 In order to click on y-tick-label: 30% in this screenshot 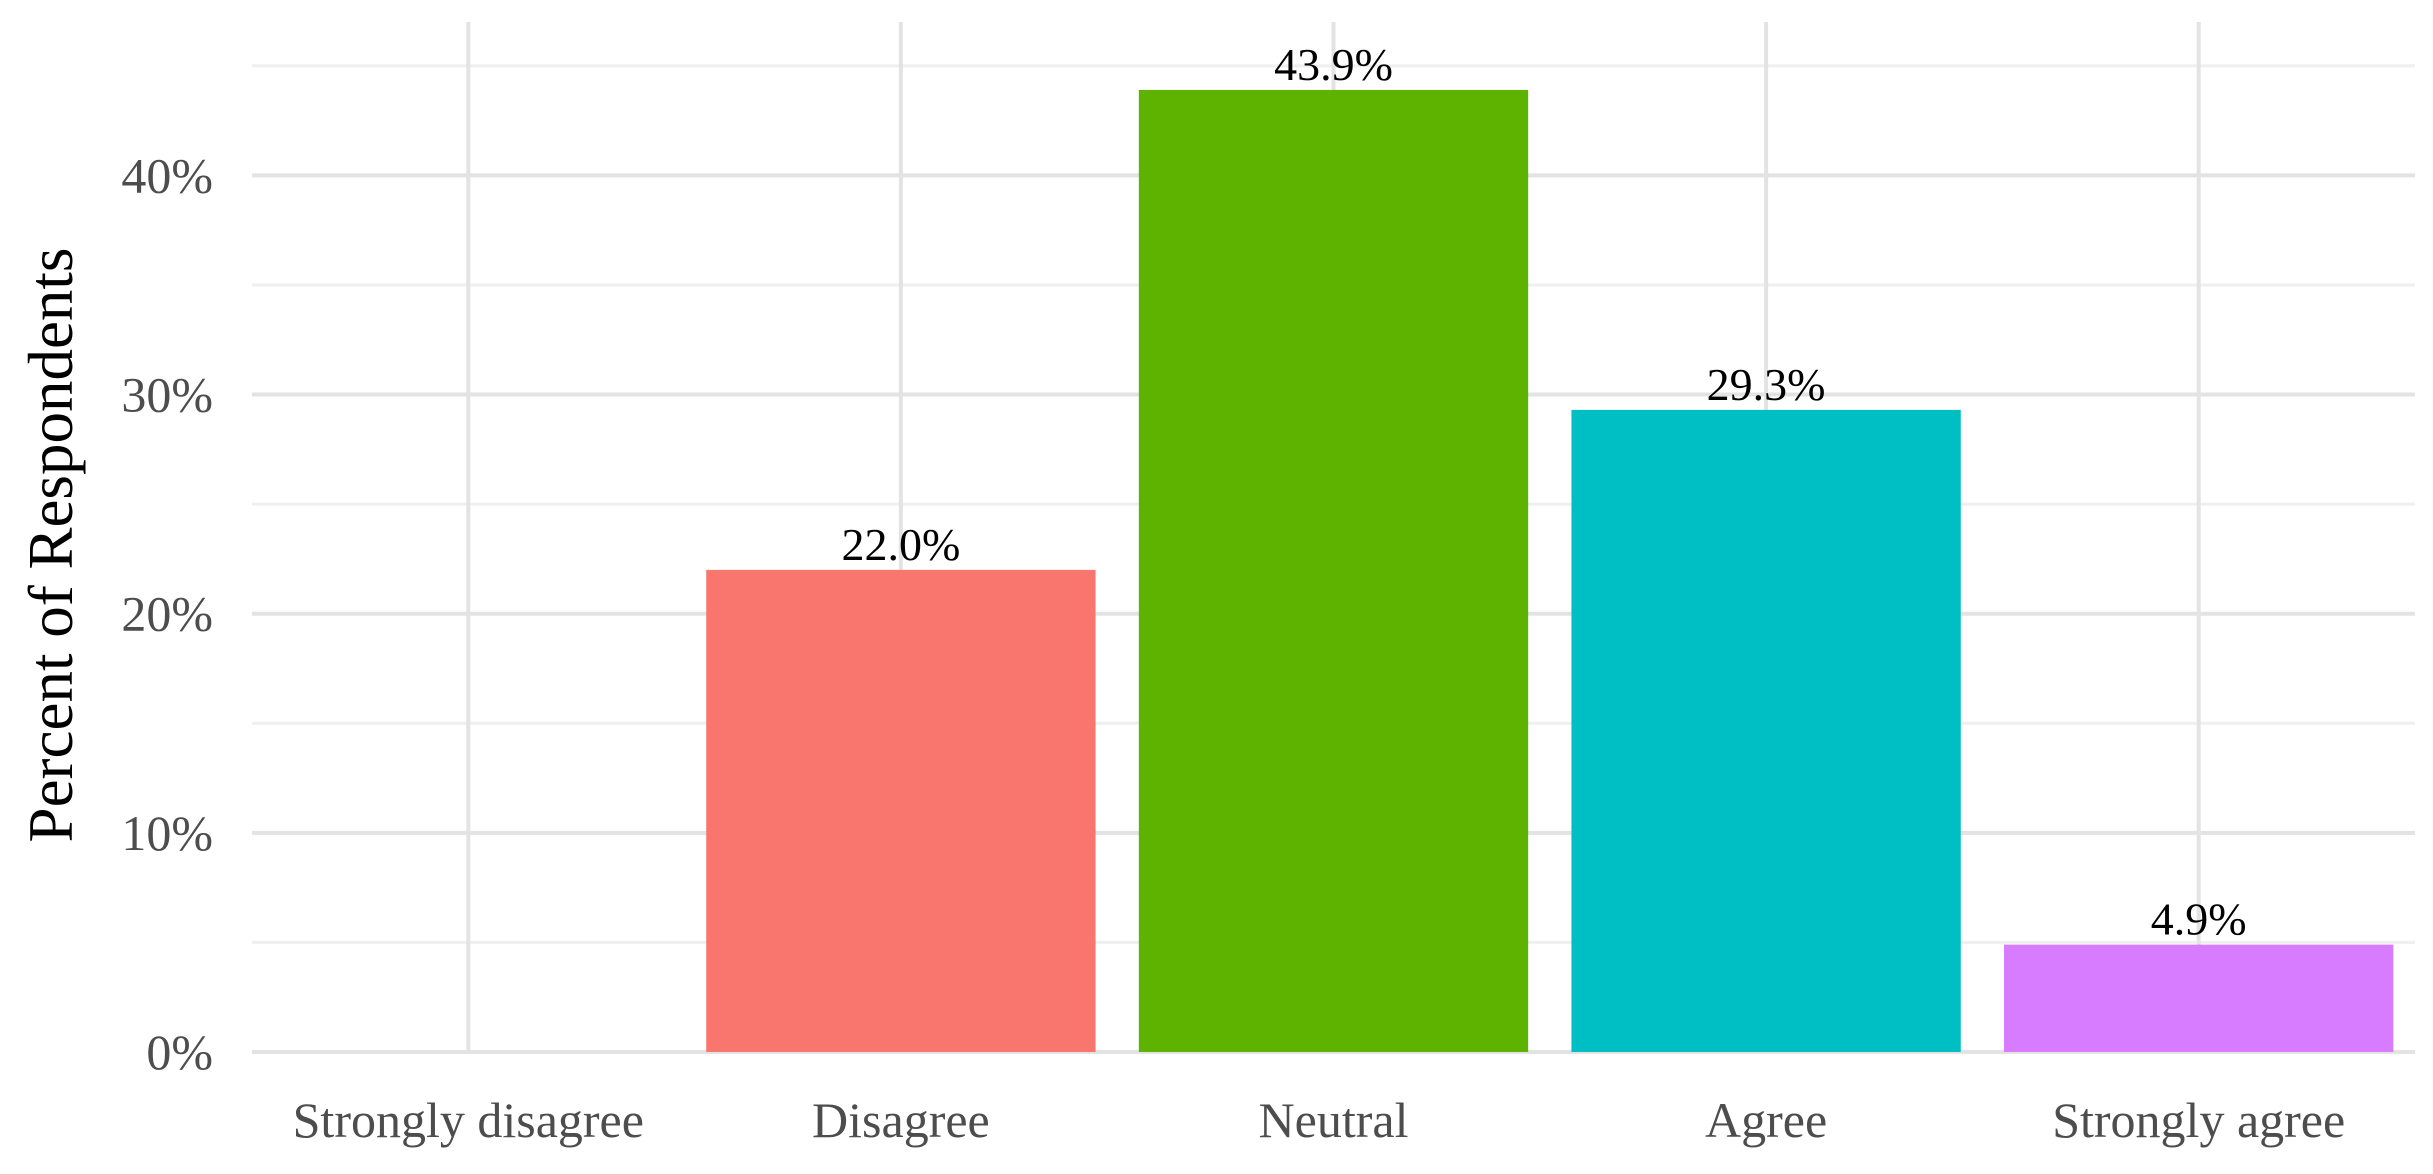, I will do `click(167, 395)`.